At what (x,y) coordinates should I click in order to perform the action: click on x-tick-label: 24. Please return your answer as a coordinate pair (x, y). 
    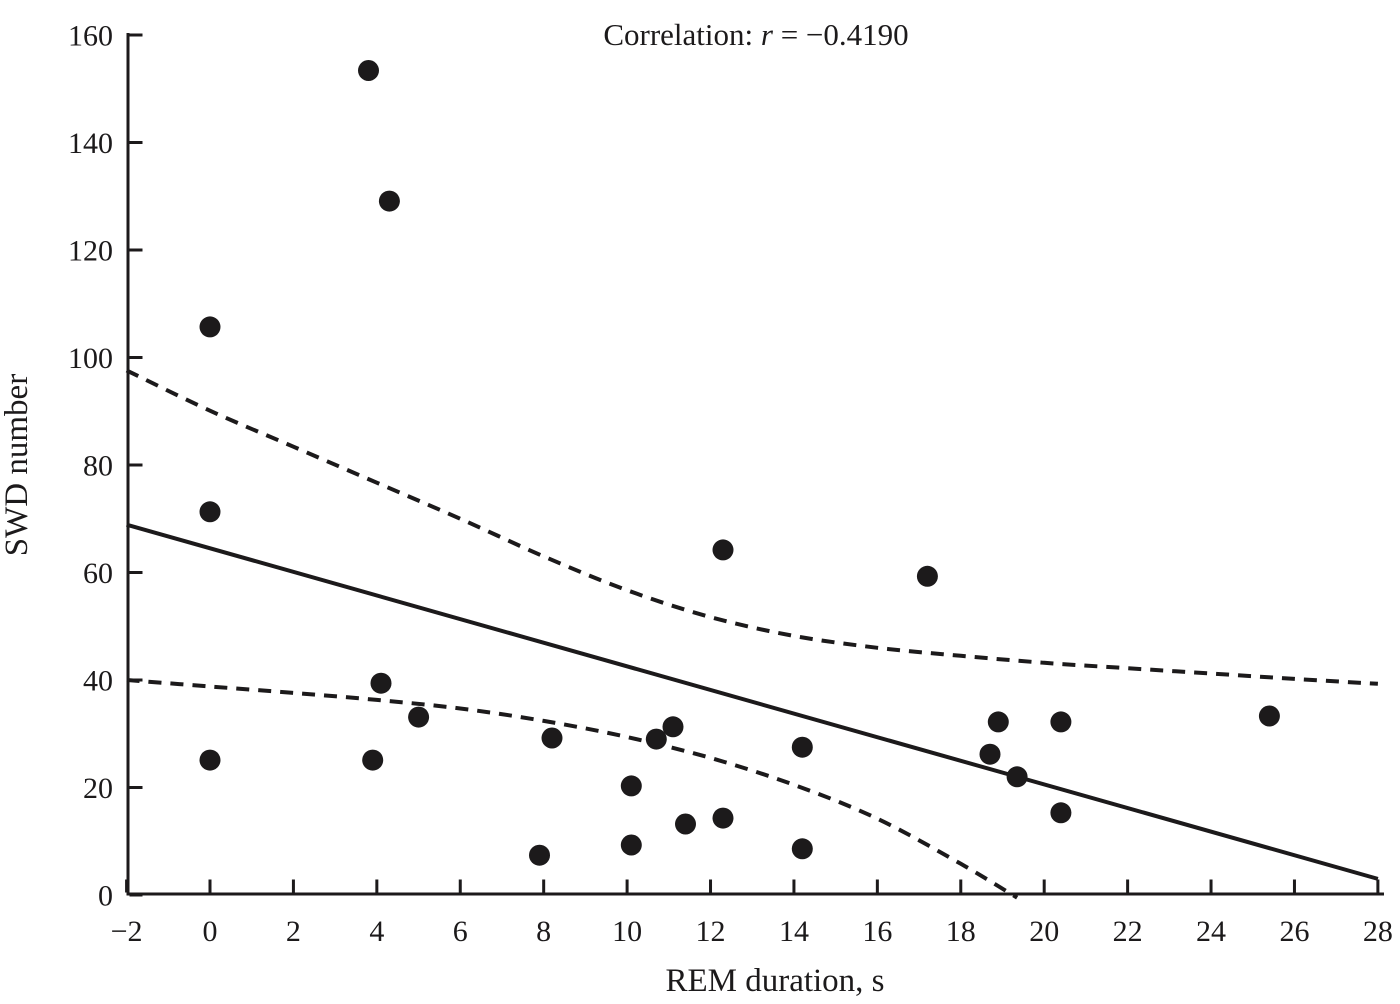
    Looking at the image, I should click on (1211, 931).